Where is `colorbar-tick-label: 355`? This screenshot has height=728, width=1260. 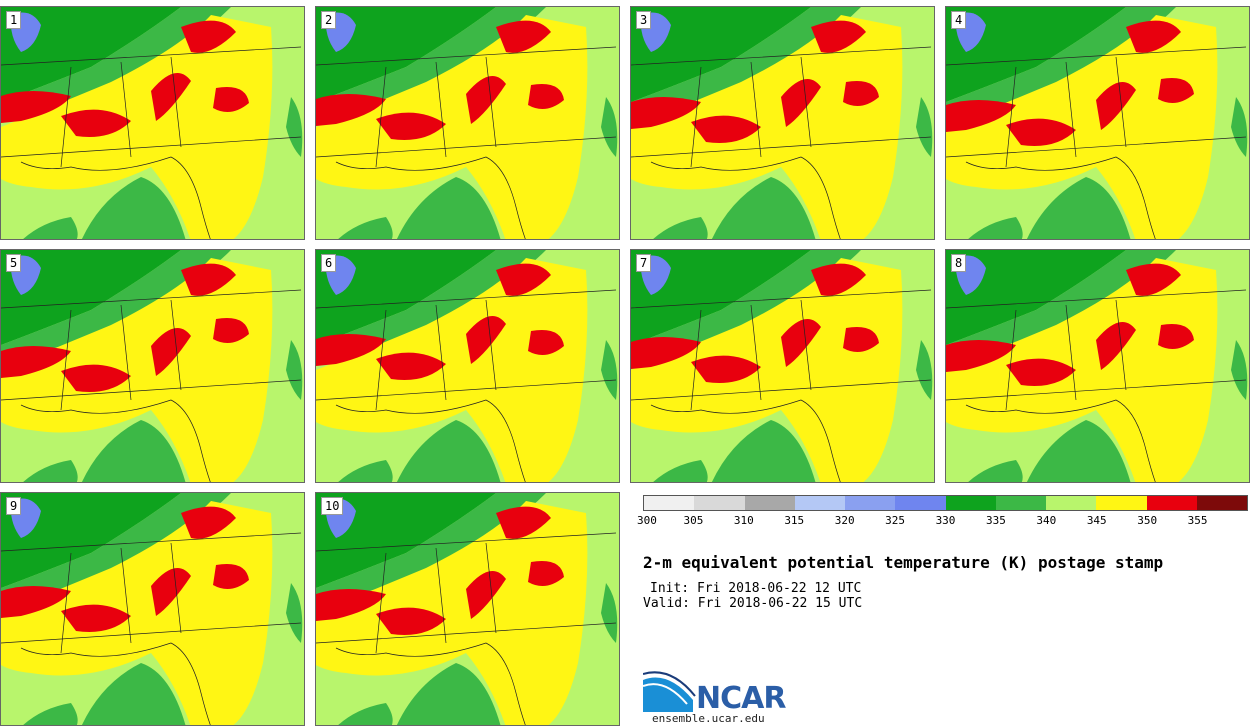
colorbar-tick-label: 355 is located at coordinates (1197, 520).